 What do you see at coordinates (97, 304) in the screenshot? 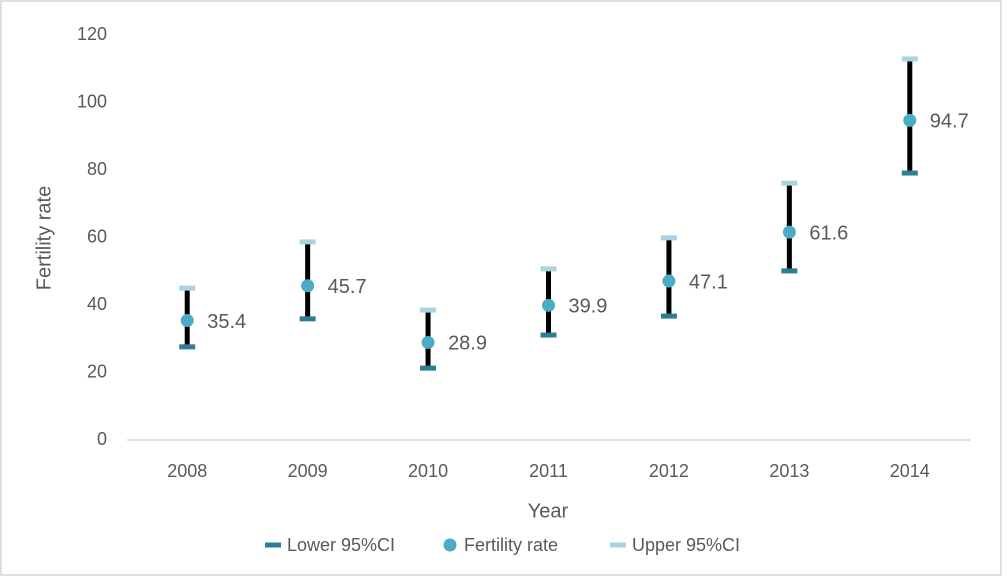
I see `y-tick-label: 40` at bounding box center [97, 304].